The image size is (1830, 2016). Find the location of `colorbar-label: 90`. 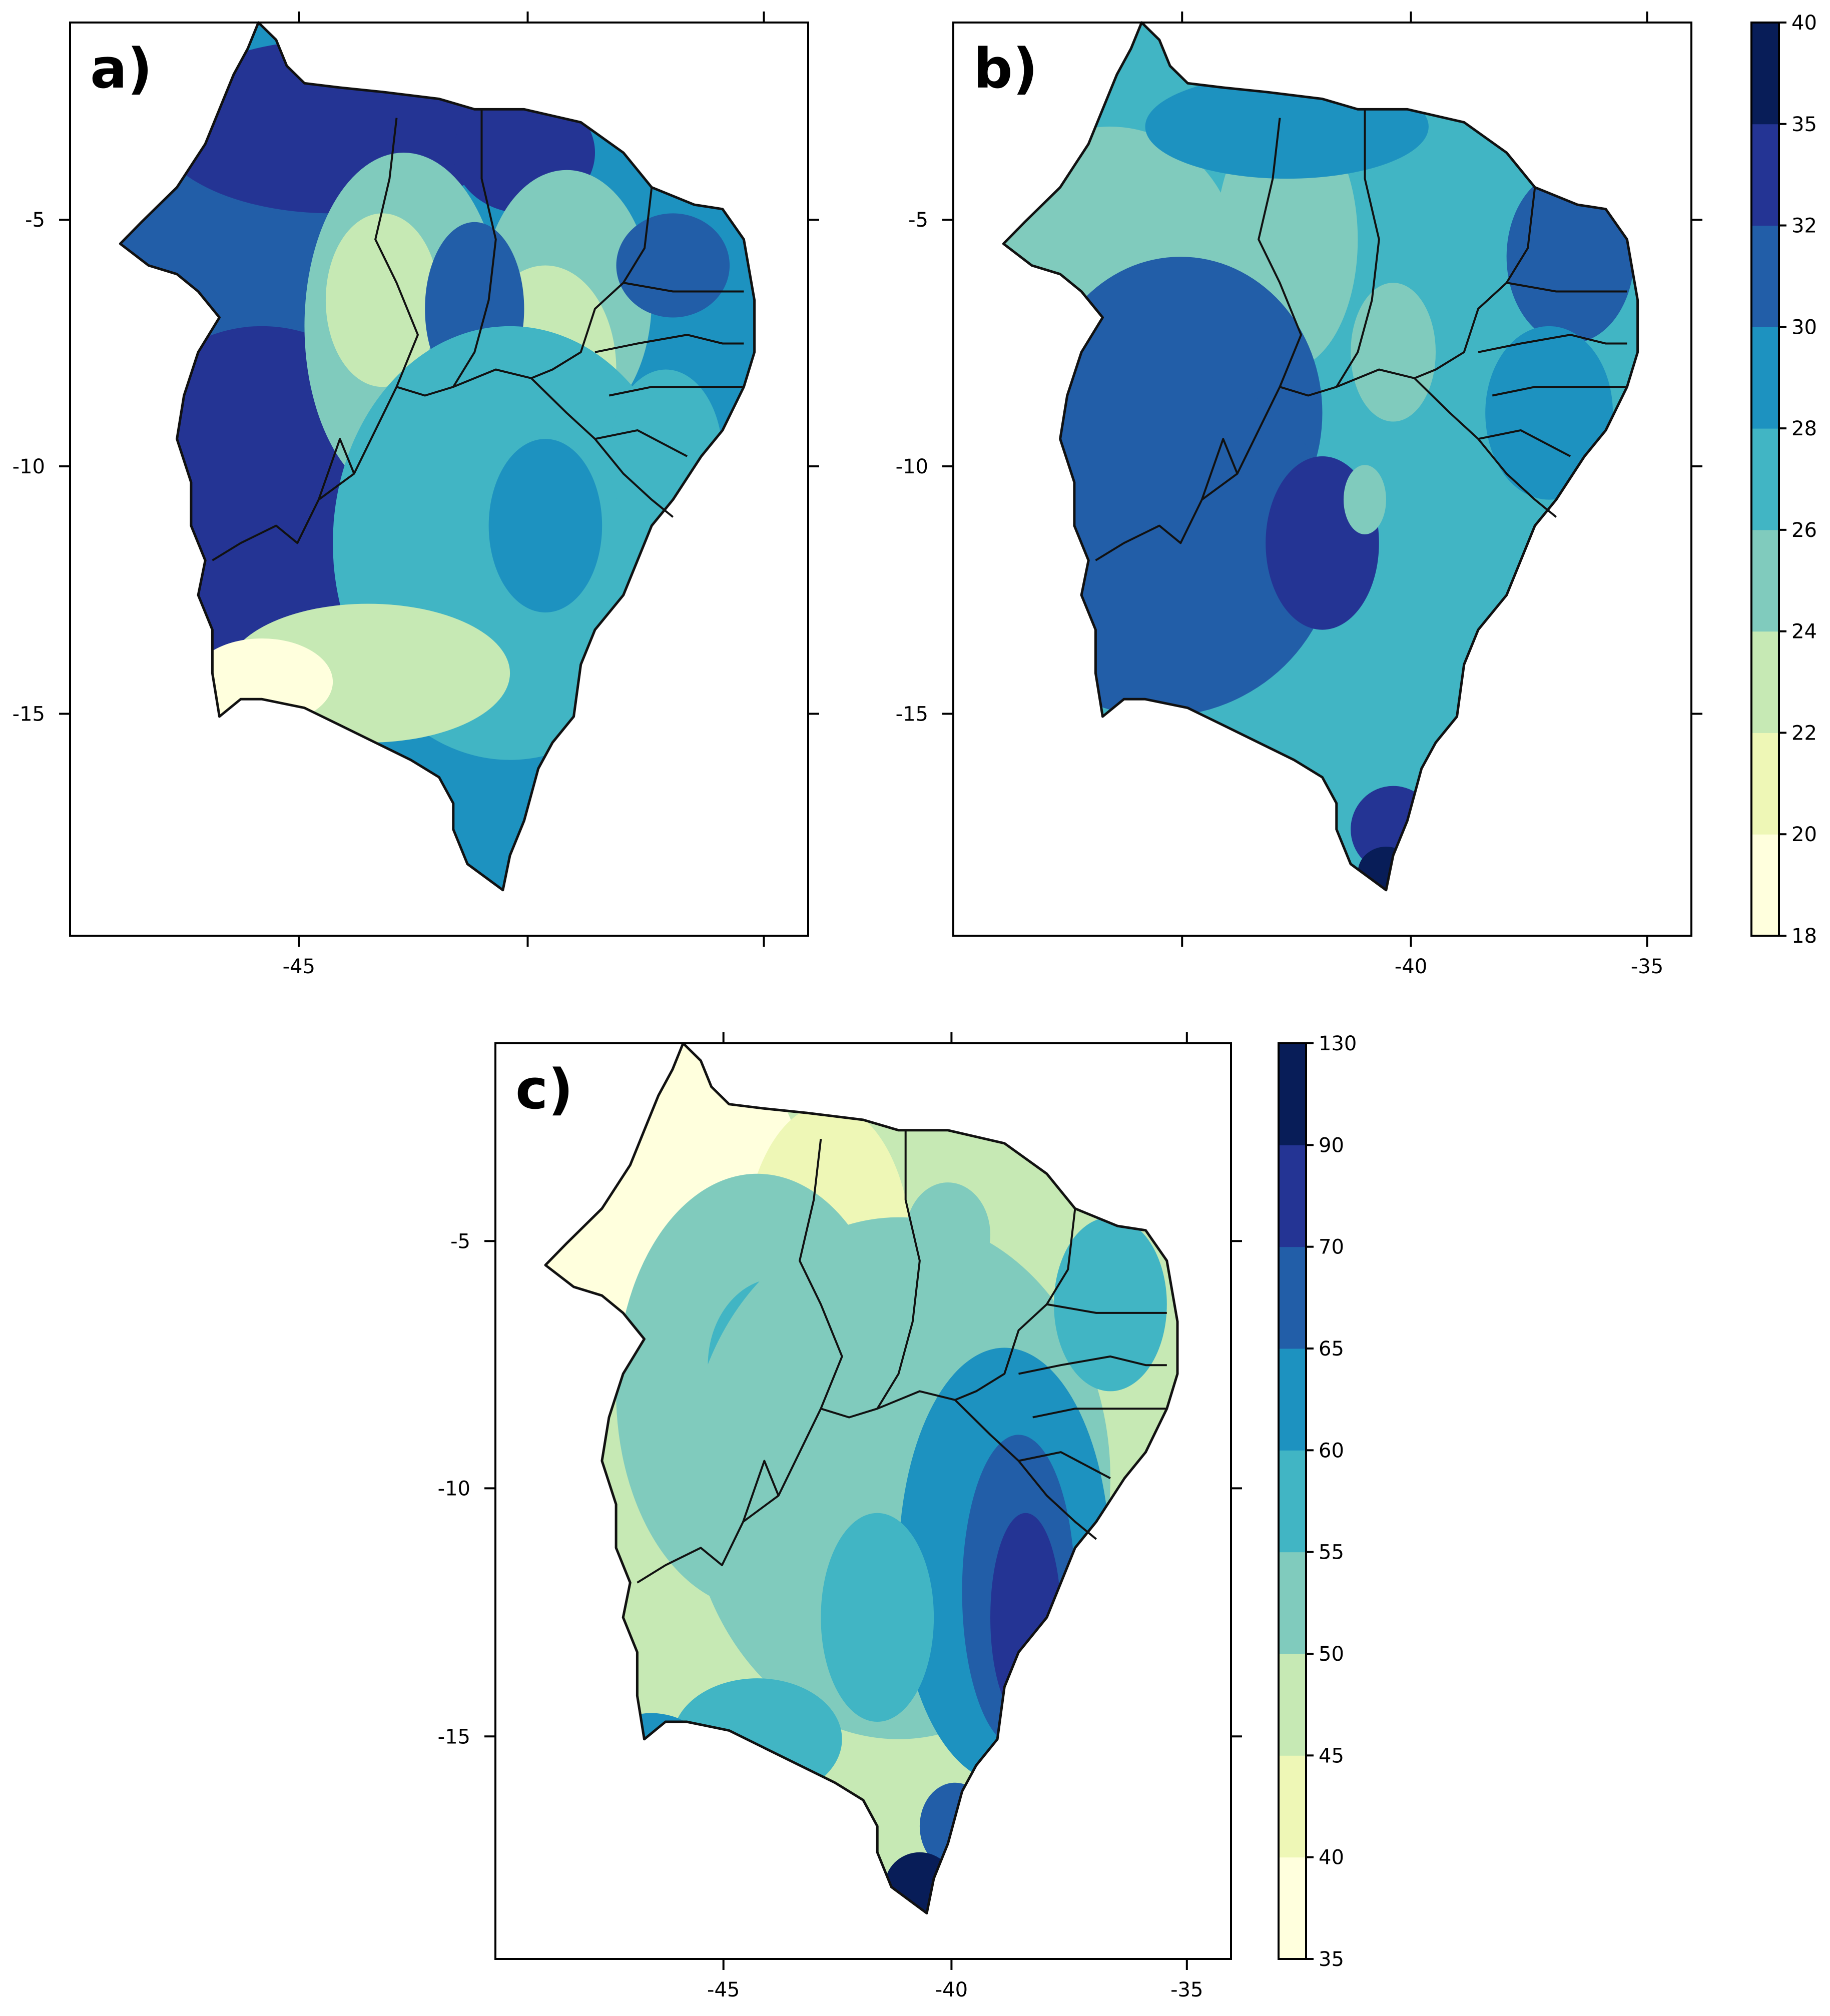

colorbar-label: 90 is located at coordinates (1331, 1145).